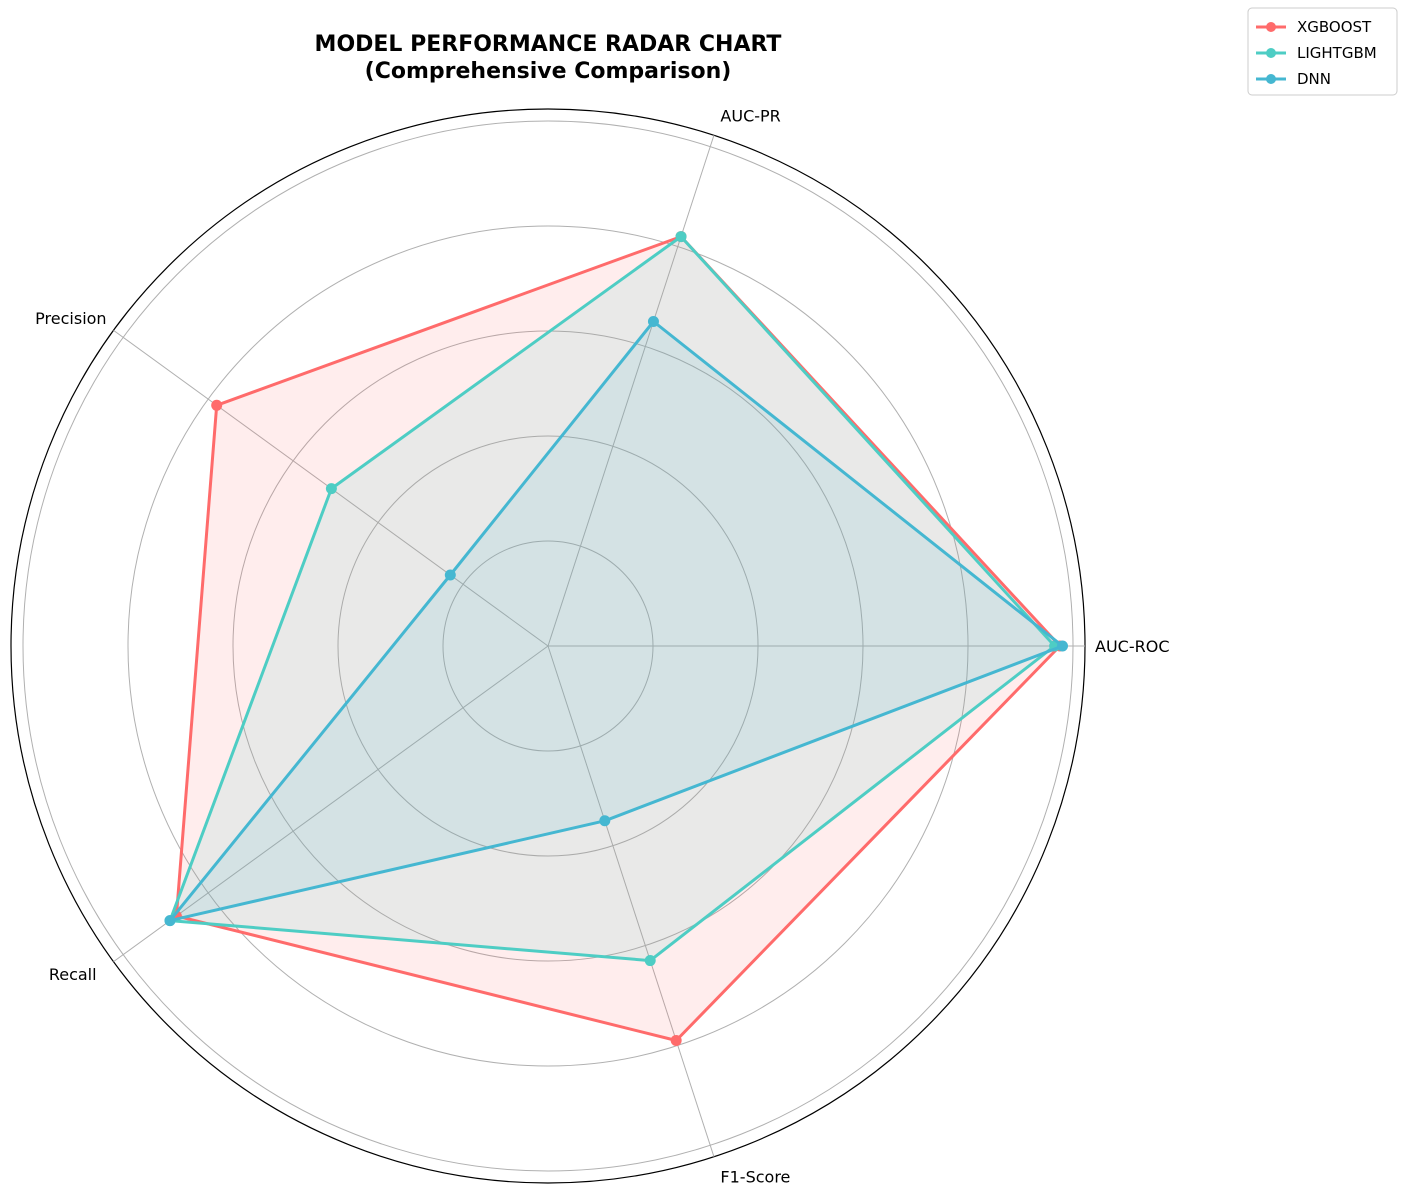  What do you see at coordinates (548, 71) in the screenshot?
I see `chart-subtitle: (Comprehensive Comparison)` at bounding box center [548, 71].